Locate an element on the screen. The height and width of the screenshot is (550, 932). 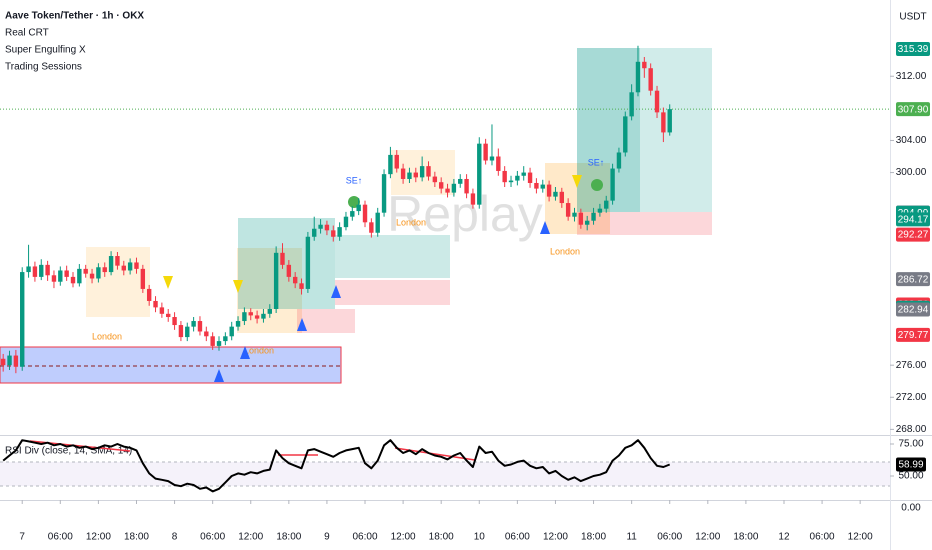
x-tick-label: 8 is located at coordinates (175, 537).